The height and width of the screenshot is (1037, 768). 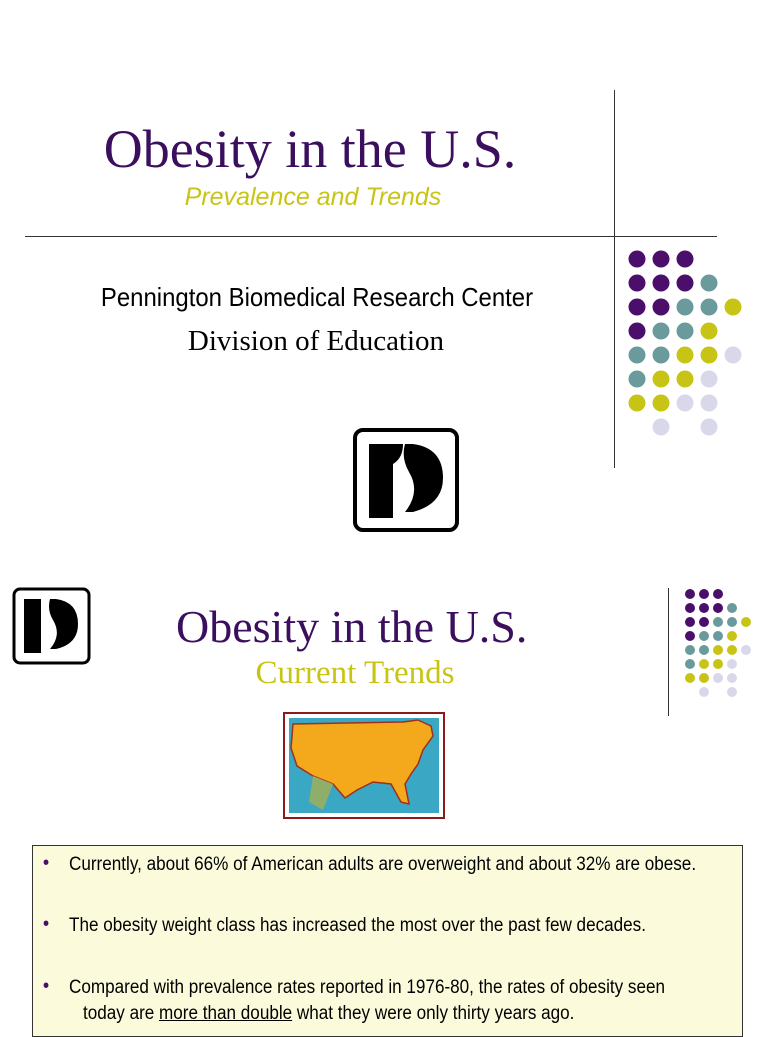 I want to click on organization: Pennington Biomedical Research Center, so click(x=317, y=297).